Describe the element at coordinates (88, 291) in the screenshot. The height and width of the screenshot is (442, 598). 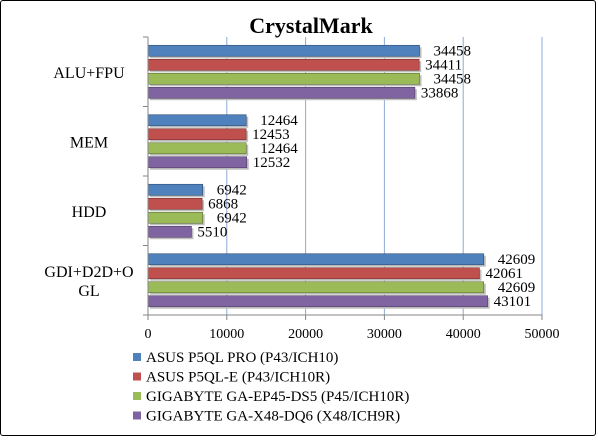
I see `category-label: GL` at that location.